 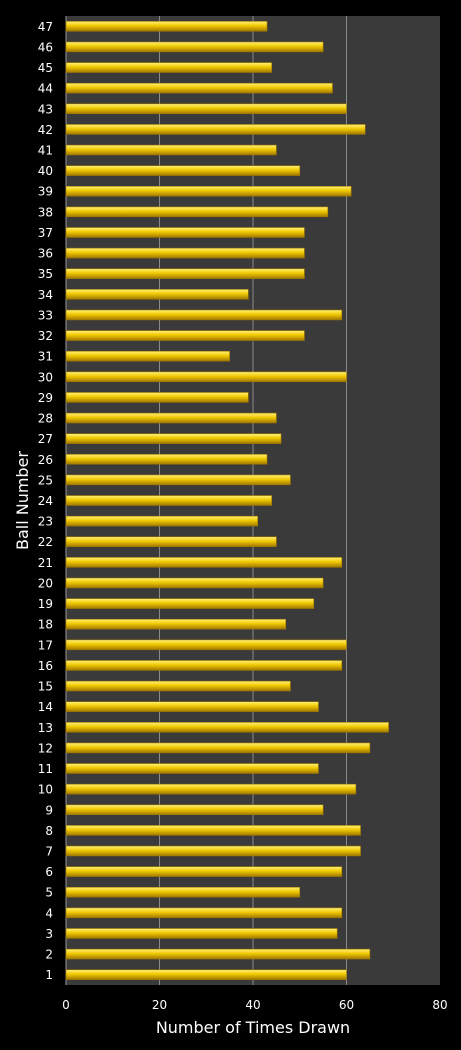 I want to click on y-tick-label: 18, so click(x=45, y=625).